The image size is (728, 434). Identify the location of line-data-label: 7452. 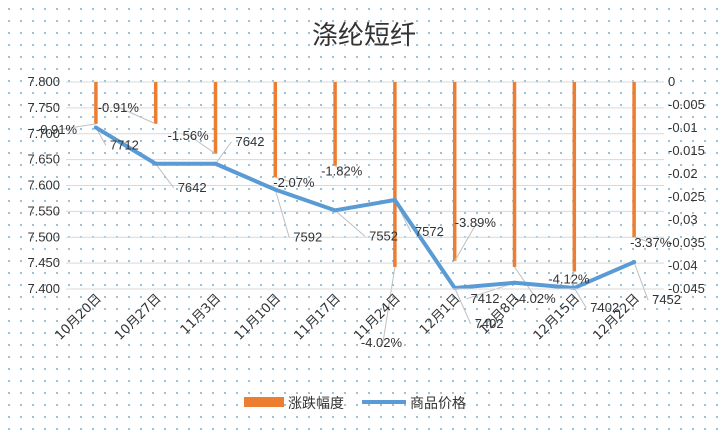
(666, 299).